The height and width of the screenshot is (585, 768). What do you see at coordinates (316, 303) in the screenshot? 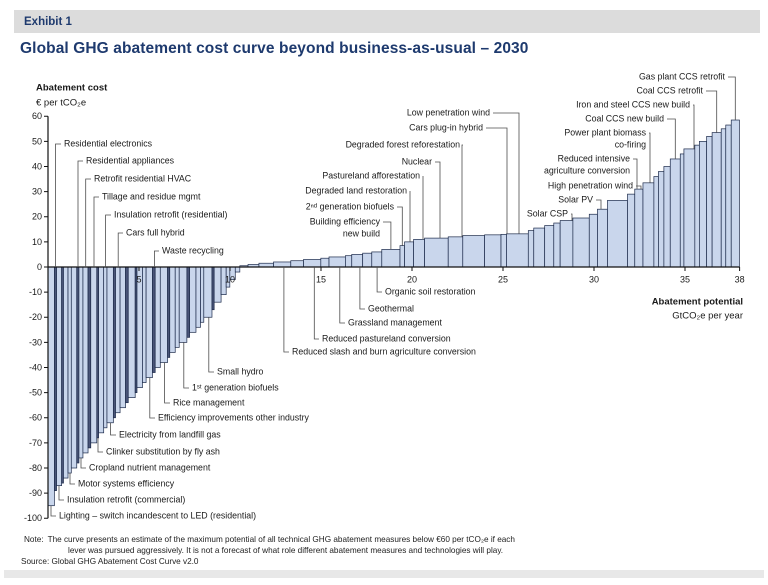
I see `leader-line-reduced-pastureland-conversion` at bounding box center [316, 303].